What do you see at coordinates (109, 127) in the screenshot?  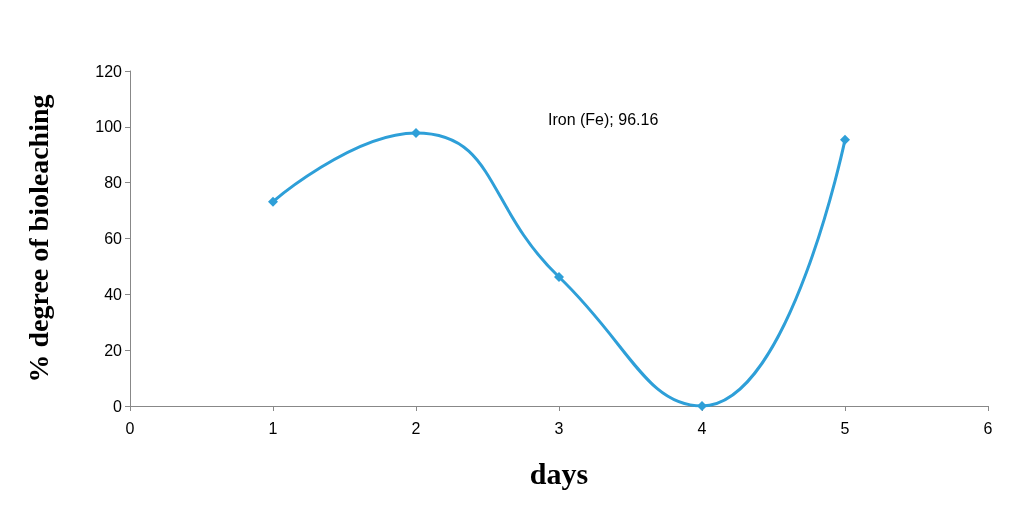 I see `y-tick-label: 100` at bounding box center [109, 127].